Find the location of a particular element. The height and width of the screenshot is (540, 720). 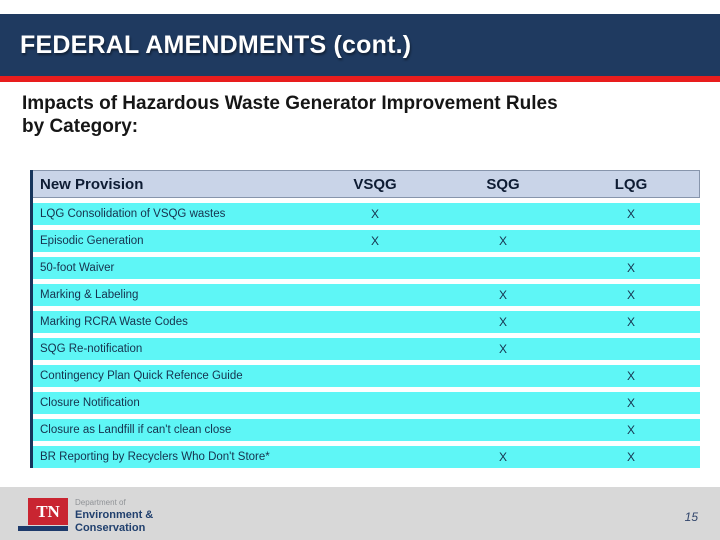

tn-logo-underline is located at coordinates (43, 528).